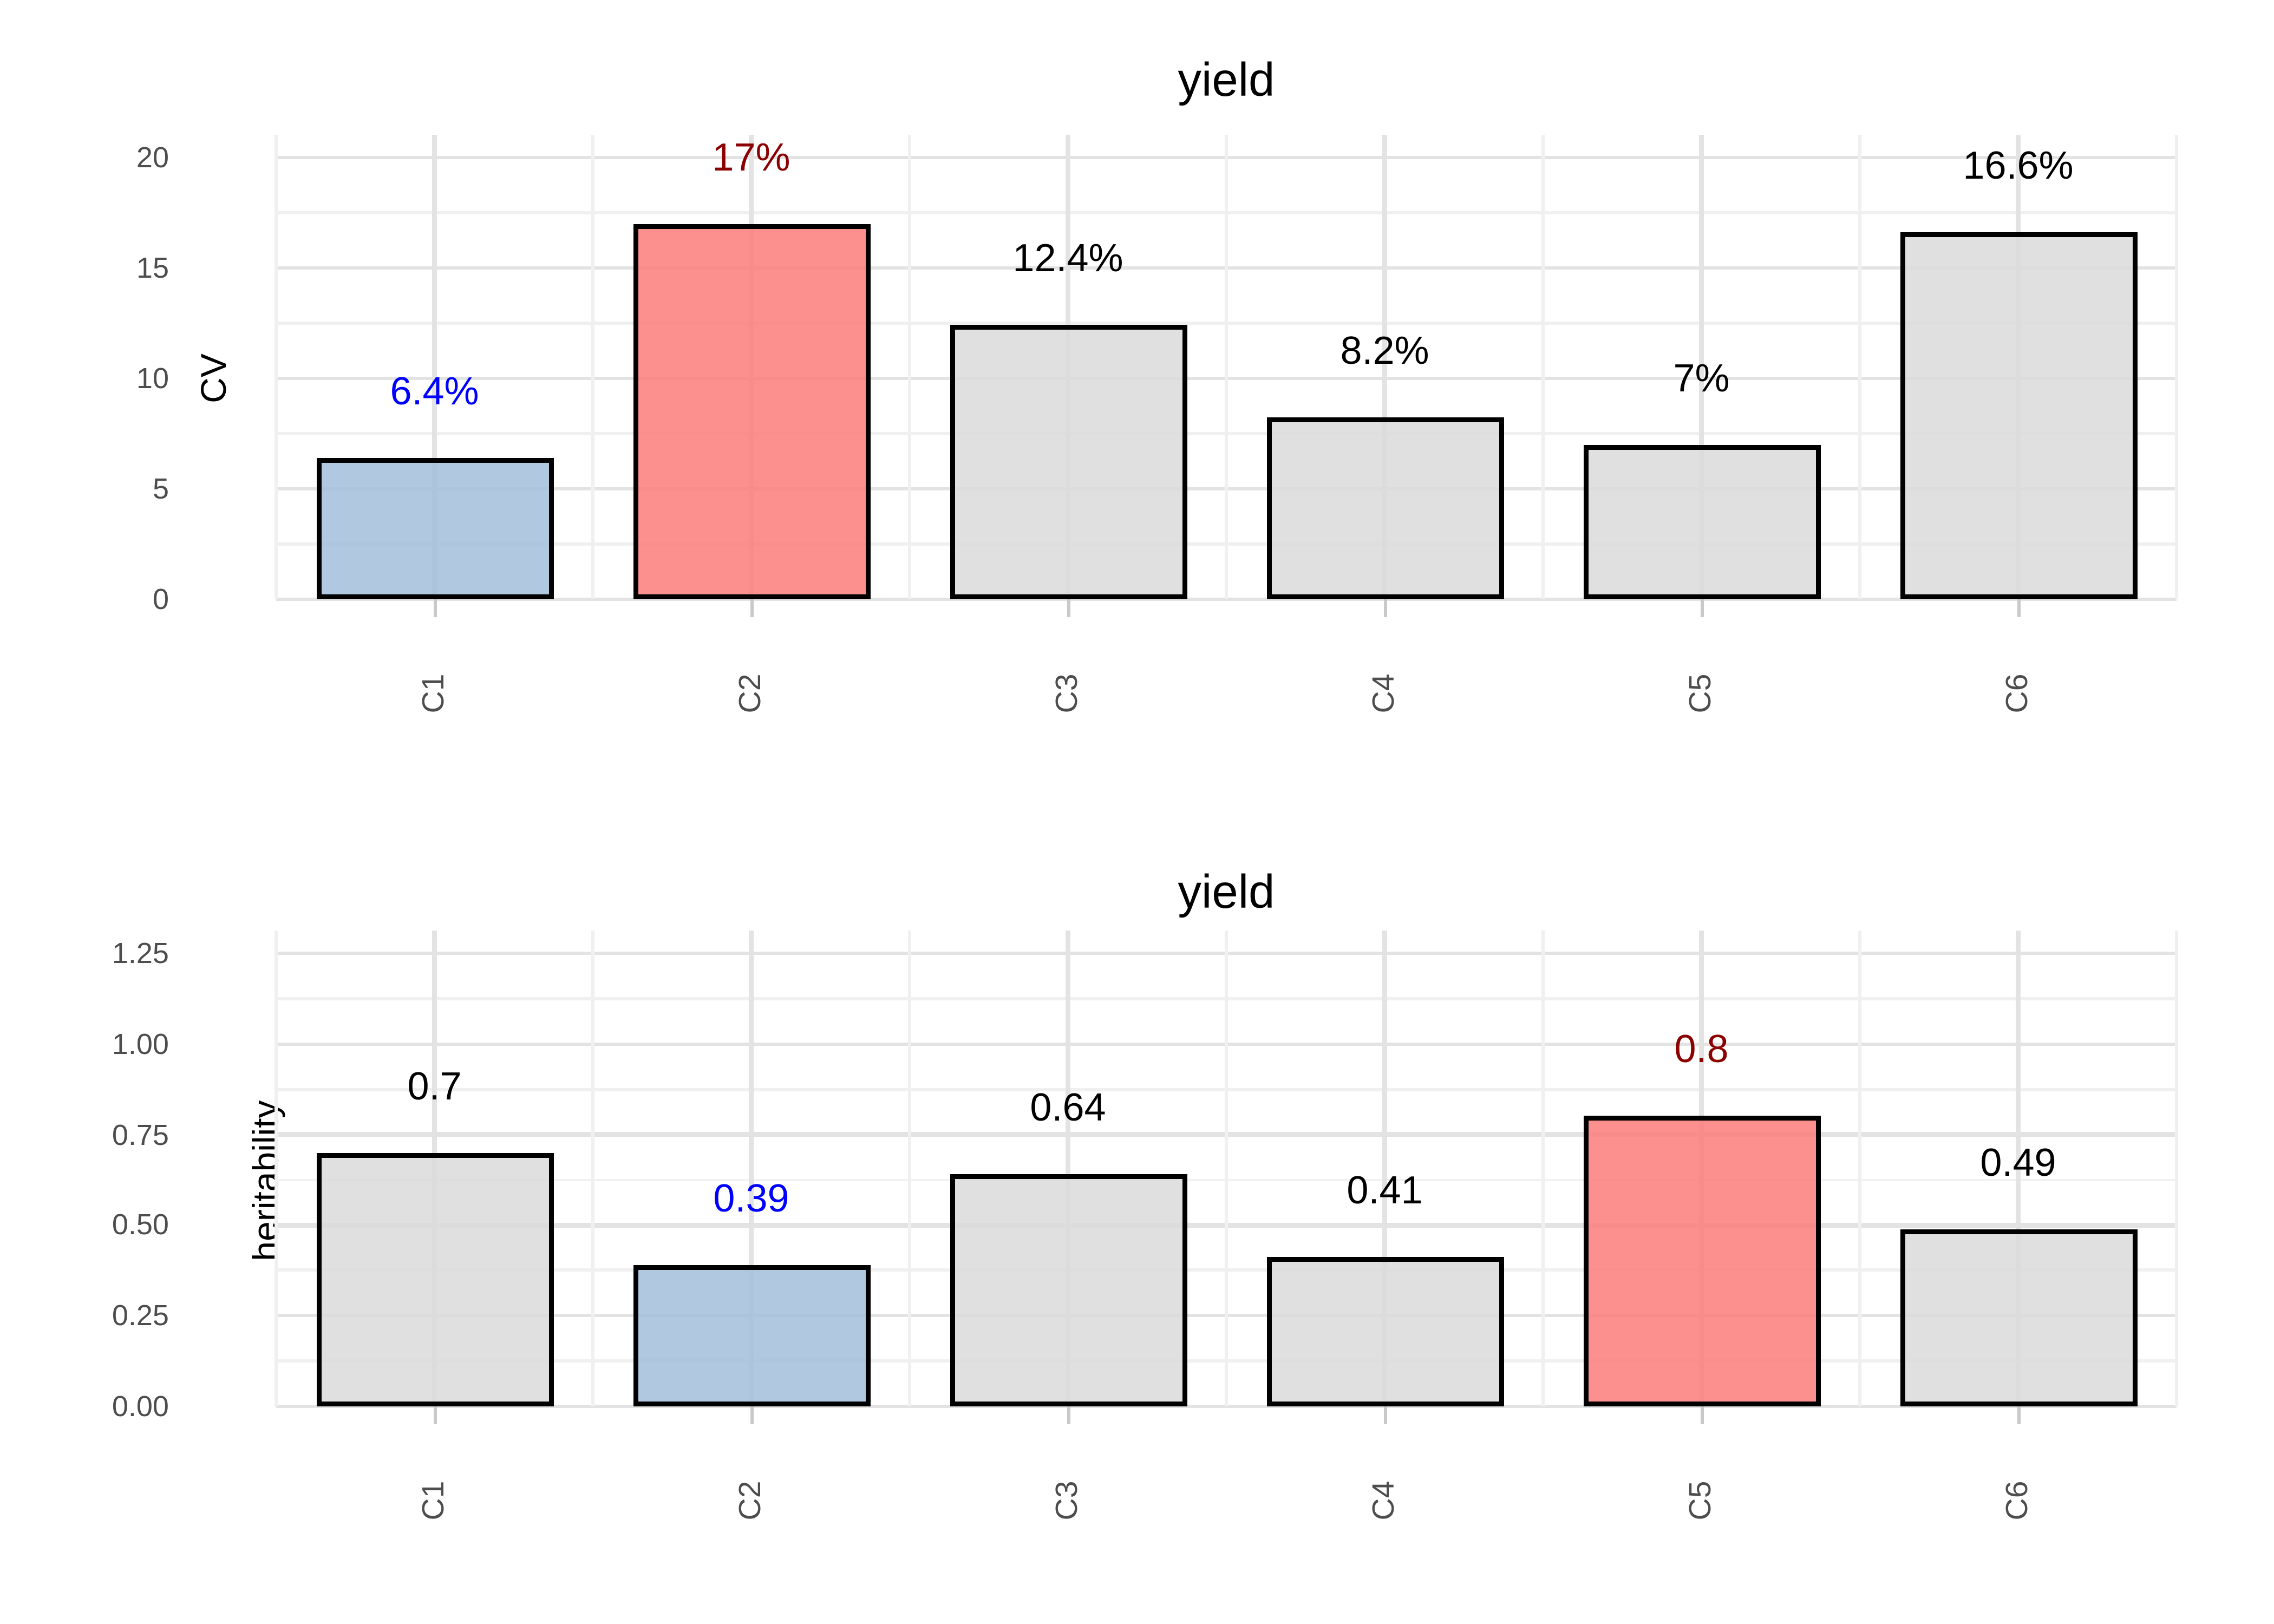  I want to click on x-tick-label: C5, so click(1701, 1501).